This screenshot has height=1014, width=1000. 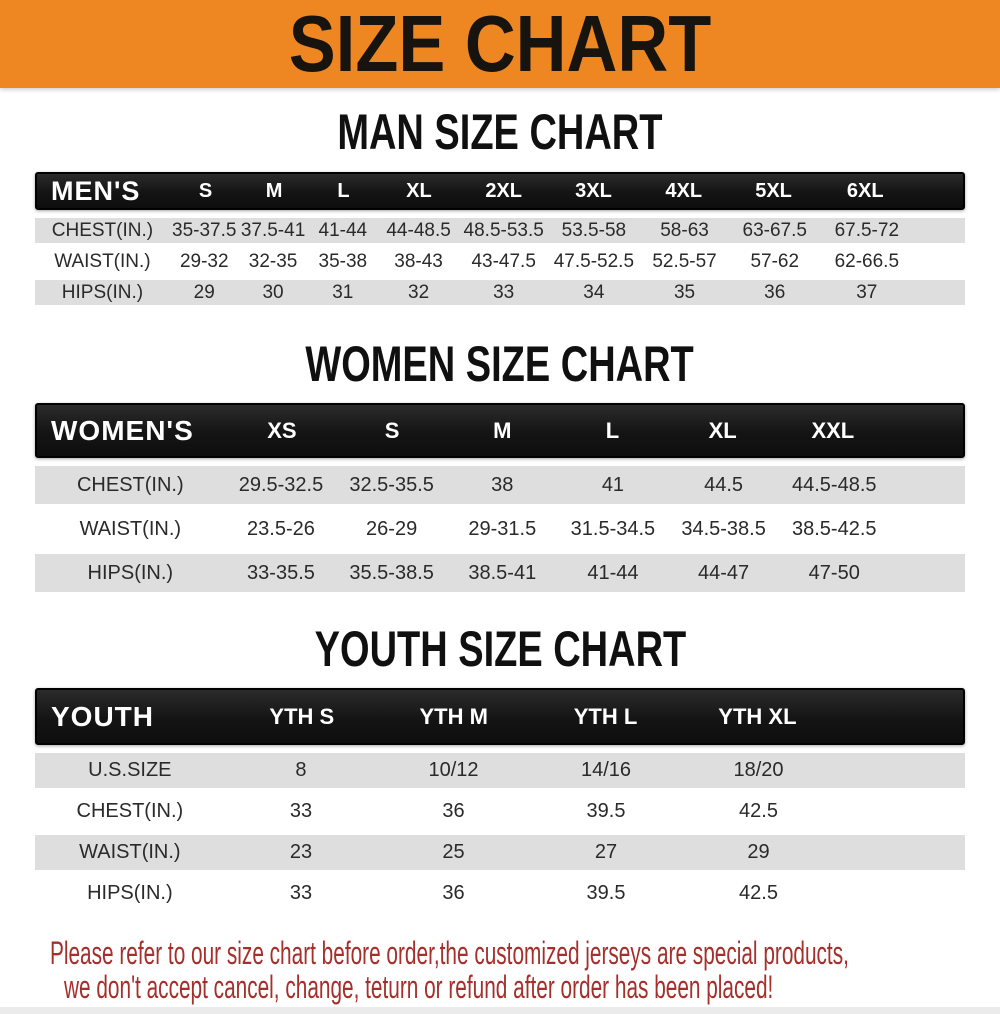 I want to click on size-cell: 41, so click(x=613, y=484).